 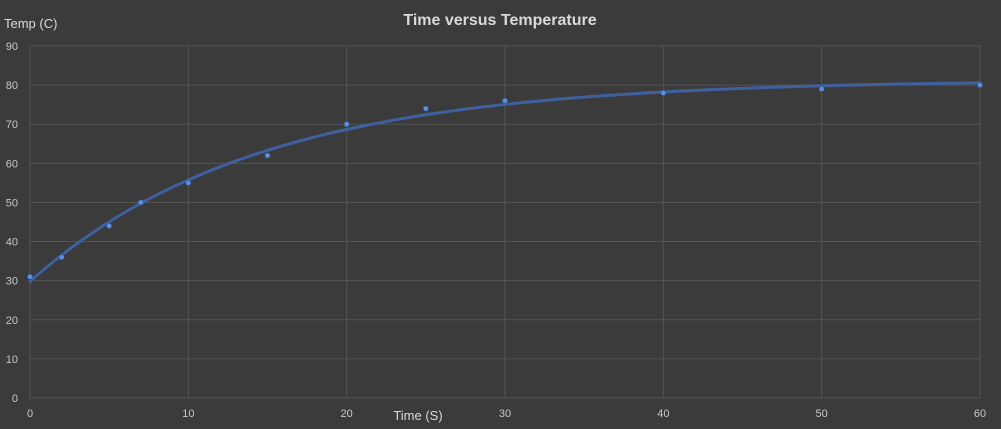 What do you see at coordinates (980, 414) in the screenshot?
I see `x-tick-label: 60` at bounding box center [980, 414].